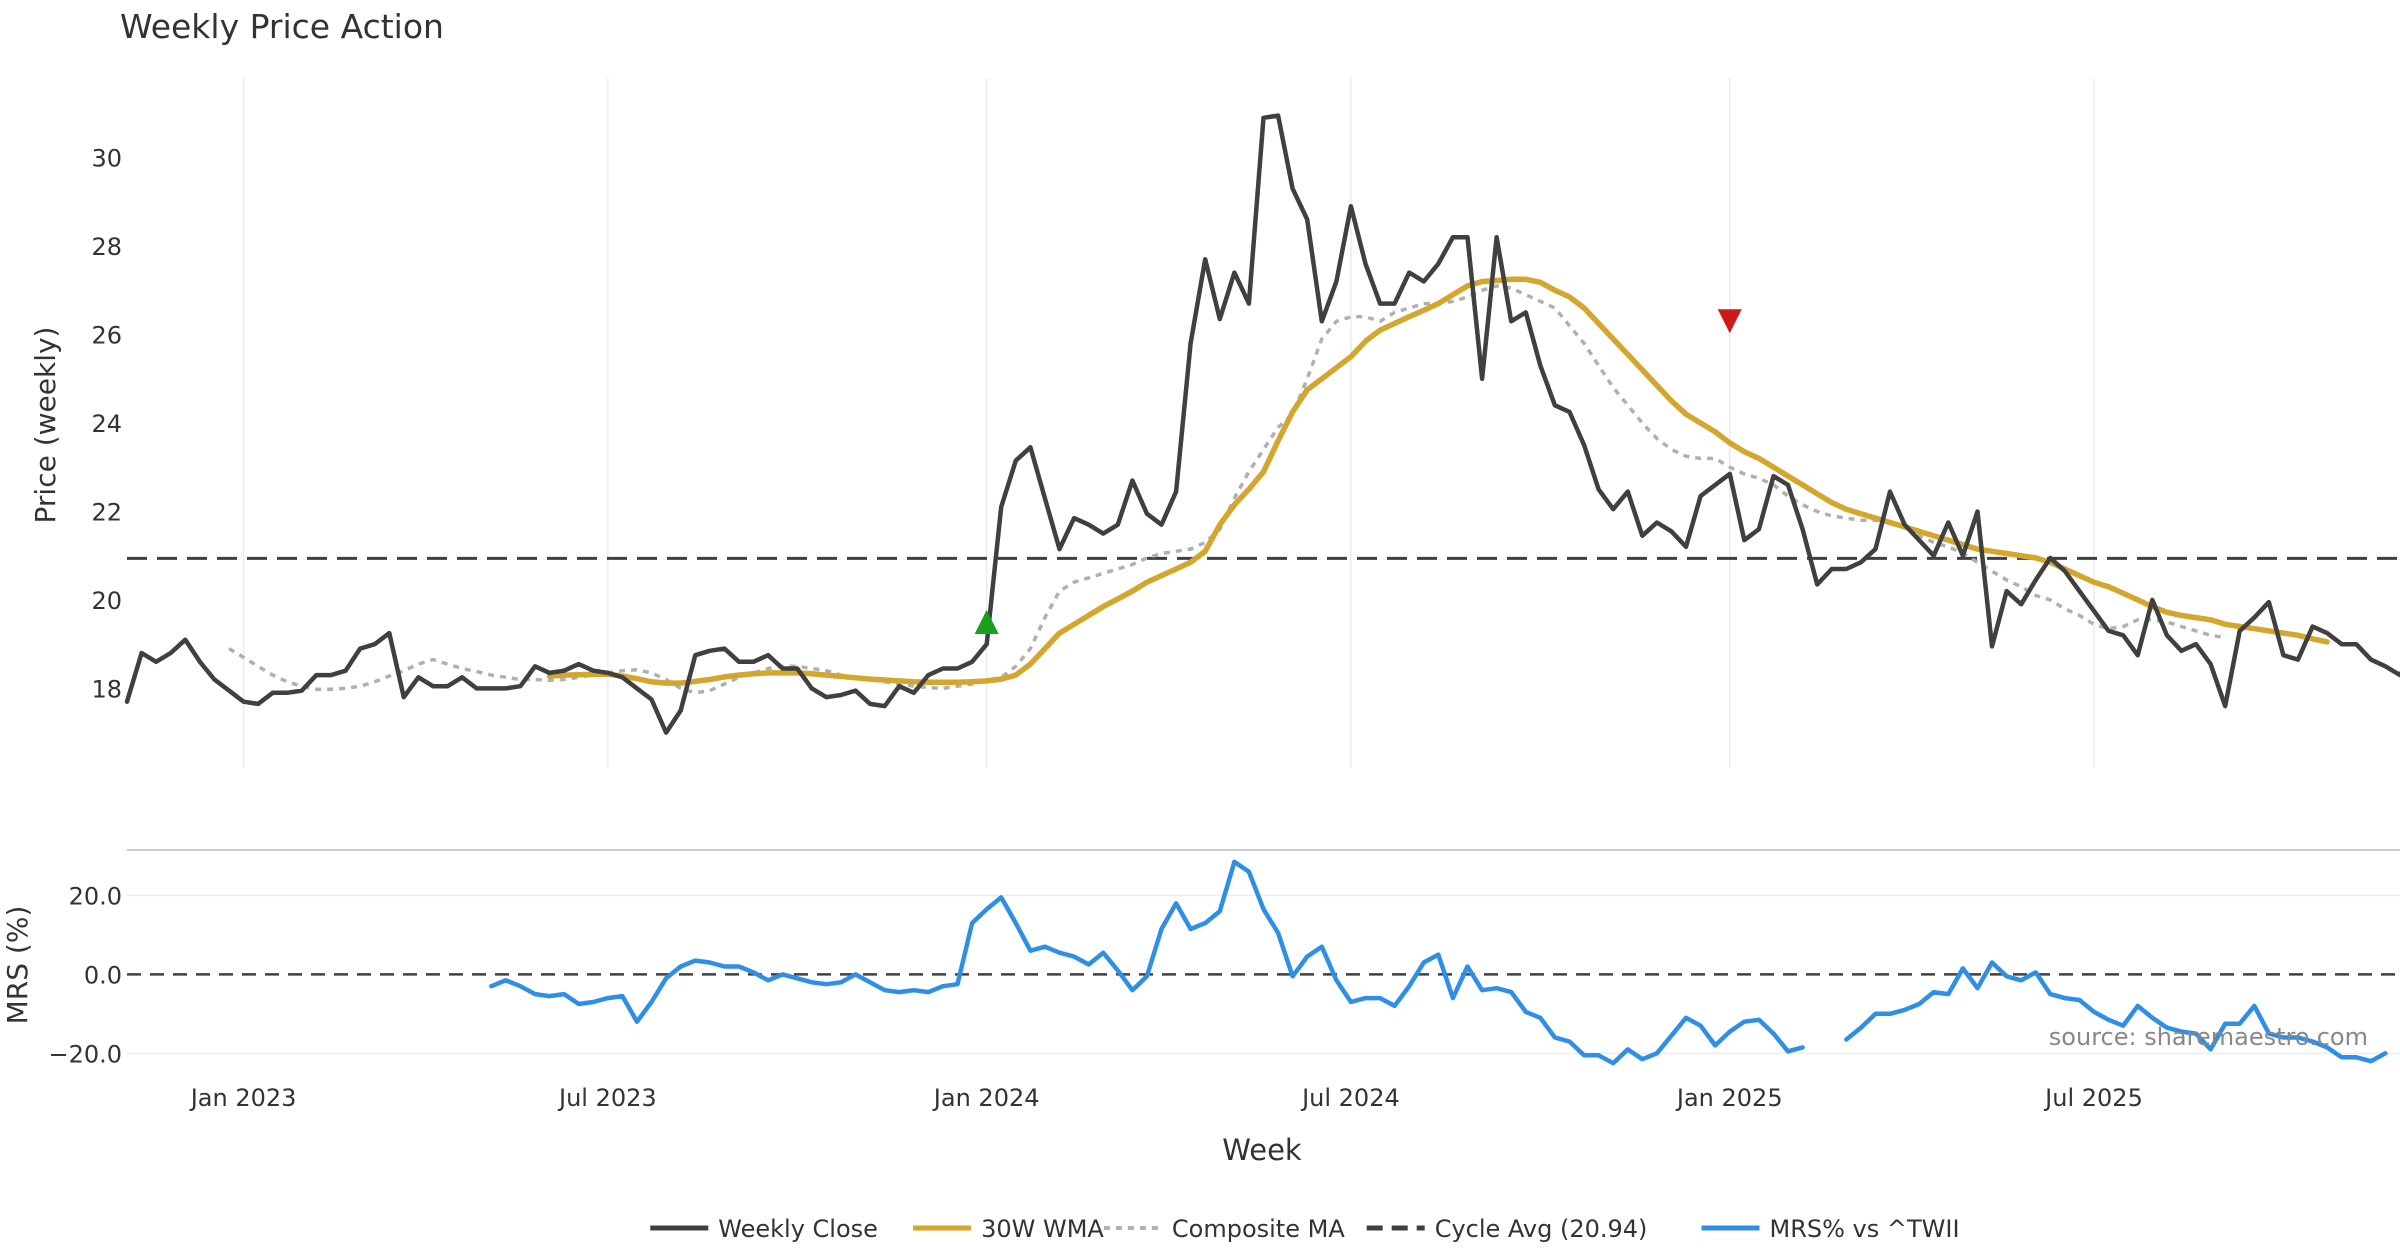  I want to click on mrs-y-tick-label: 0.0, so click(103, 975).